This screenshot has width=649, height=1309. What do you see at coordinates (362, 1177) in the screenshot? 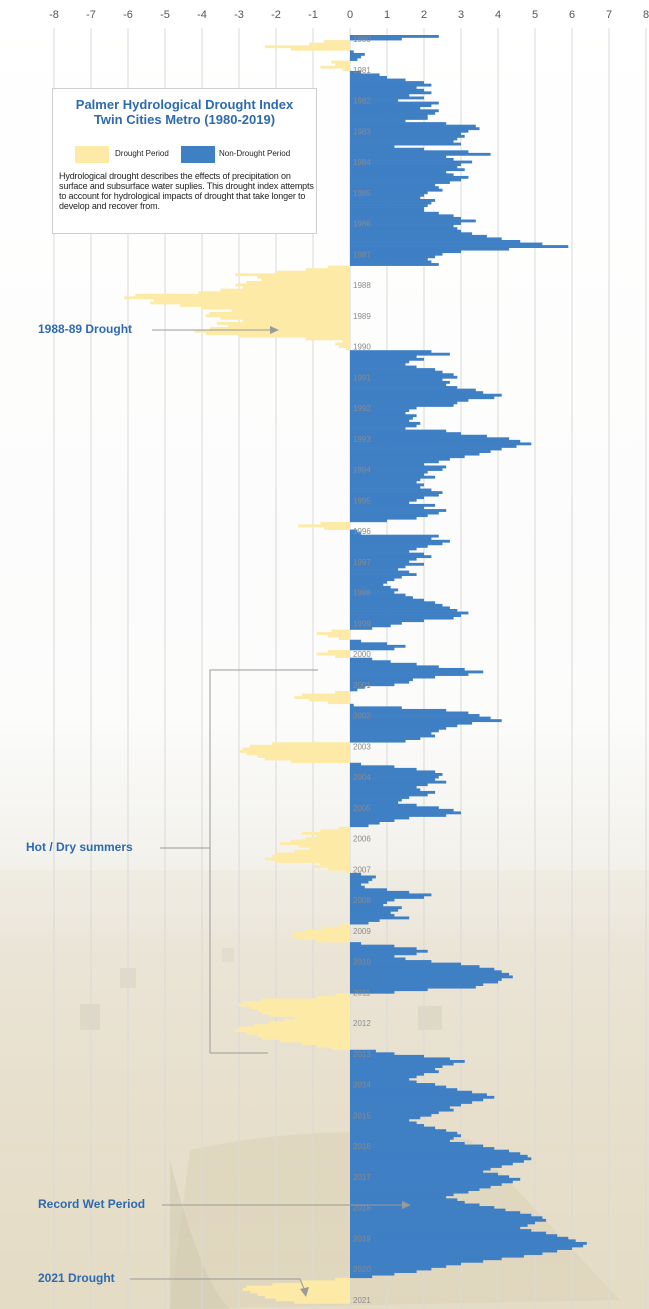
I see `year-label: 2017` at bounding box center [362, 1177].